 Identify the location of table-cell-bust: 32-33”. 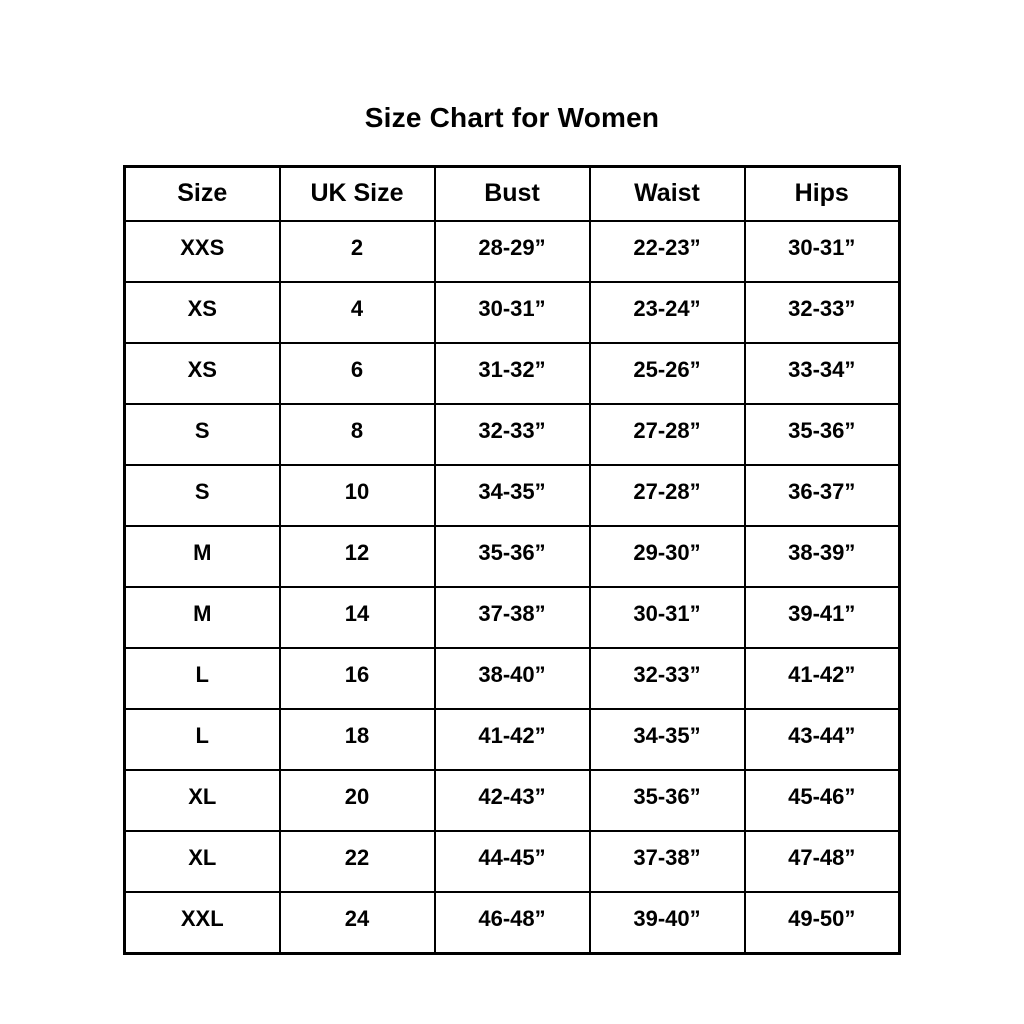
(512, 434).